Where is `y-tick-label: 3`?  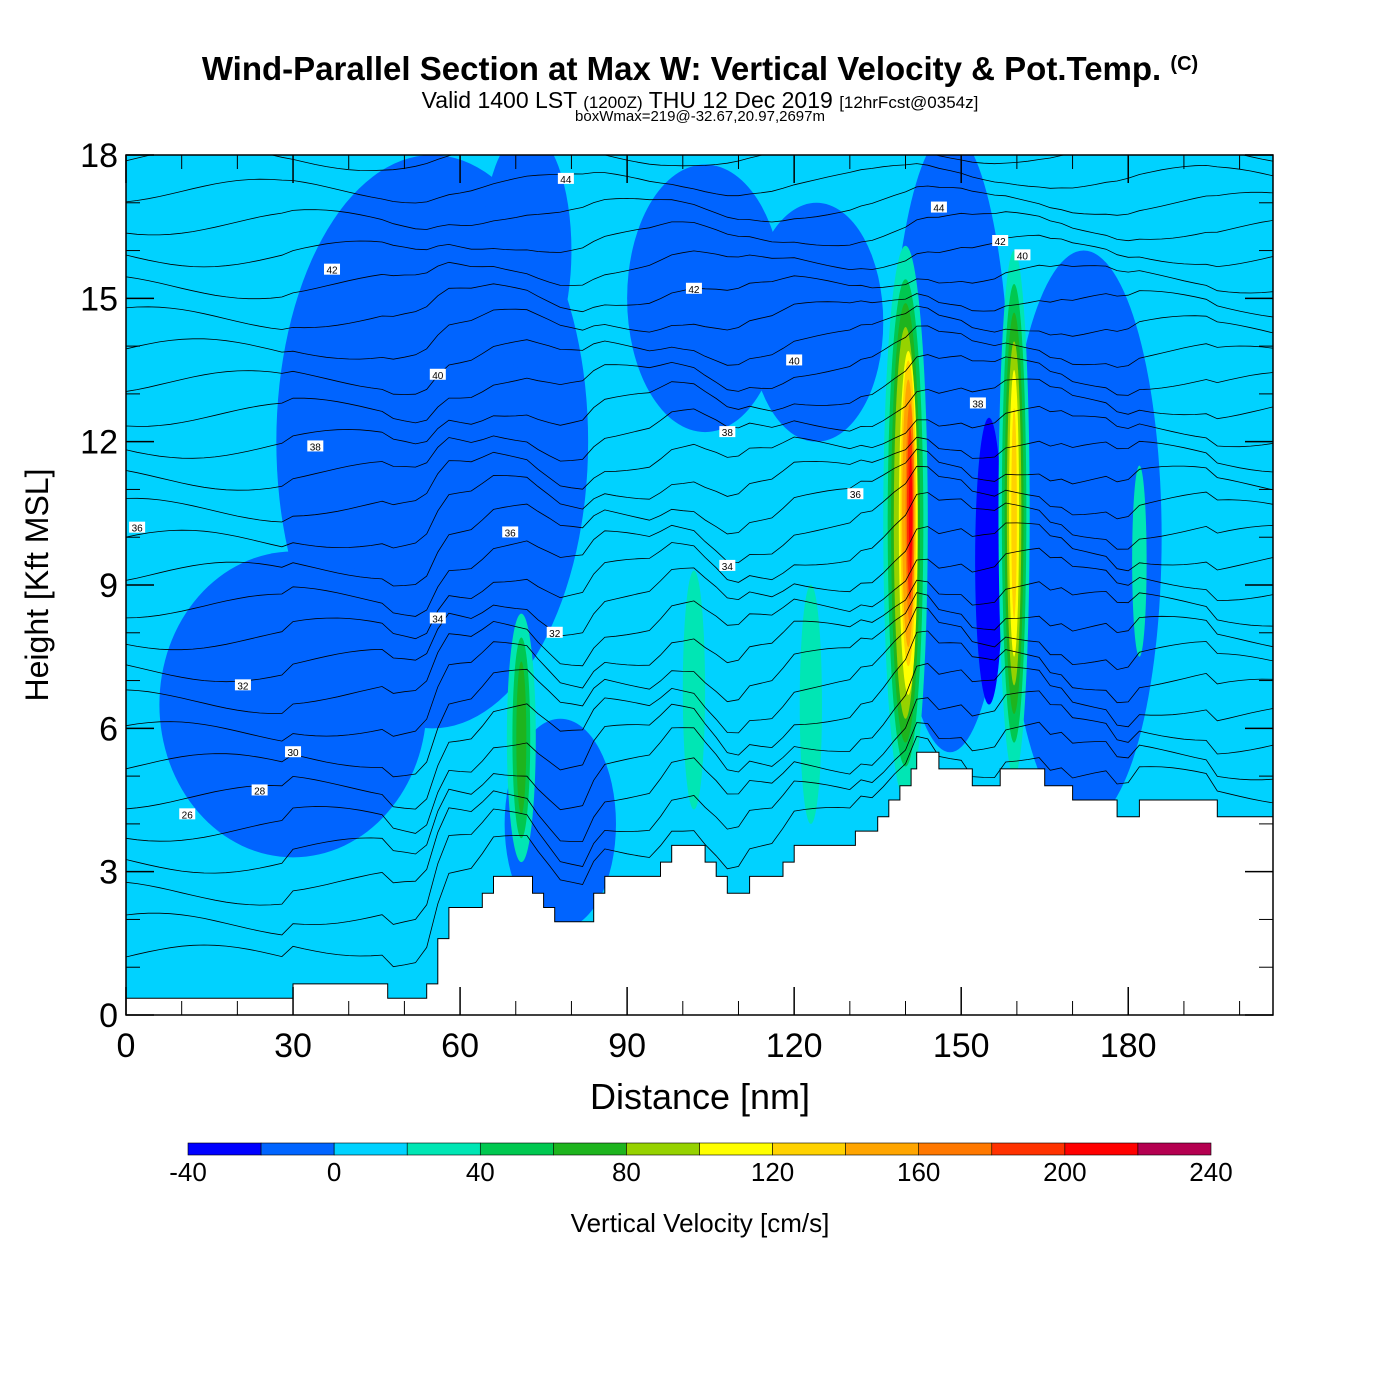 y-tick-label: 3 is located at coordinates (108, 873).